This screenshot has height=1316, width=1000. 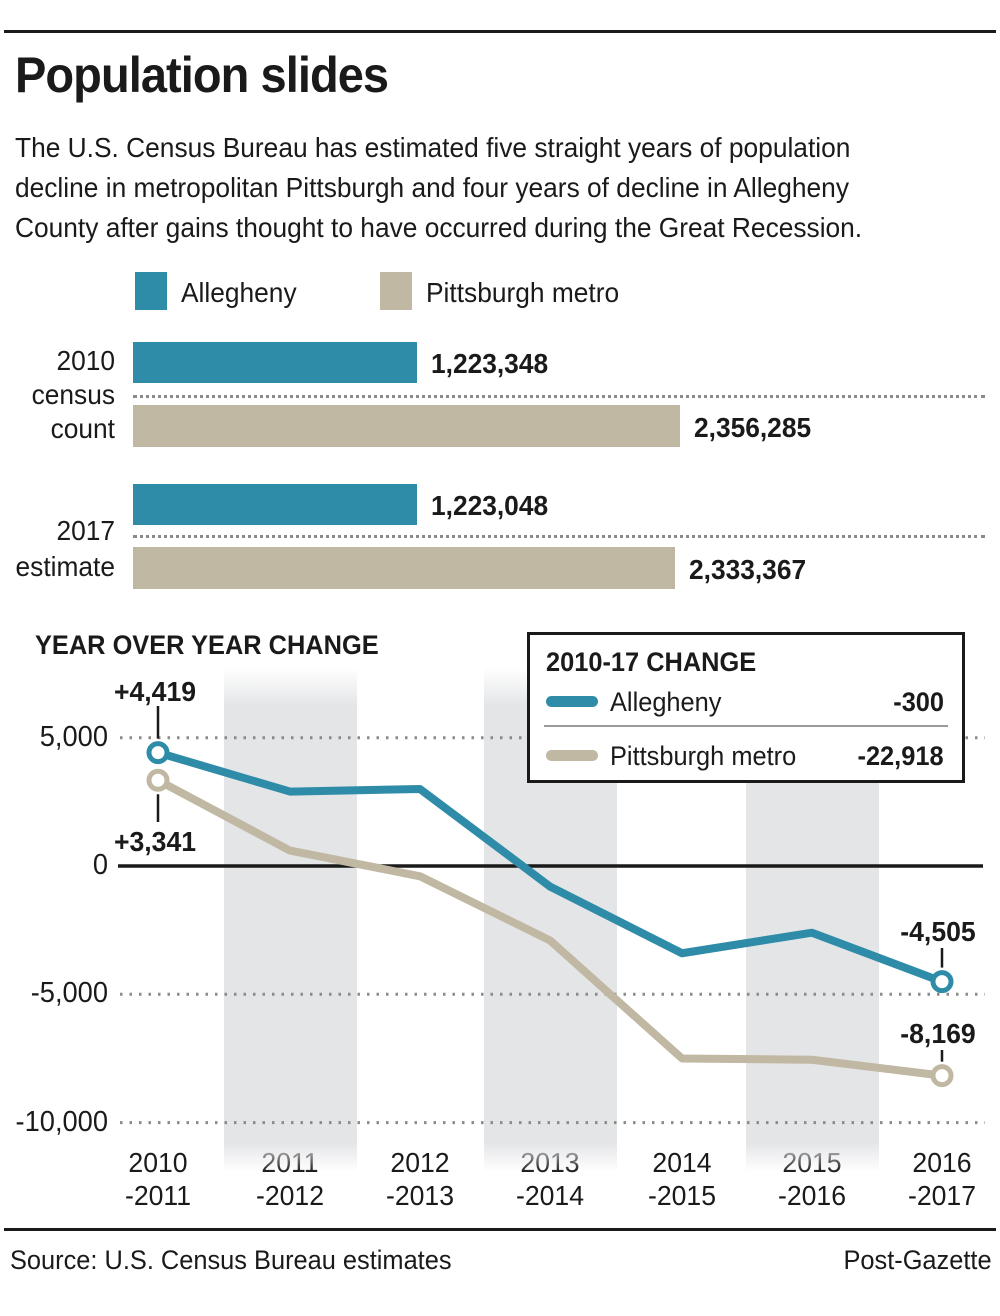 What do you see at coordinates (239, 292) in the screenshot?
I see `allegheny-legend-label: Allegheny` at bounding box center [239, 292].